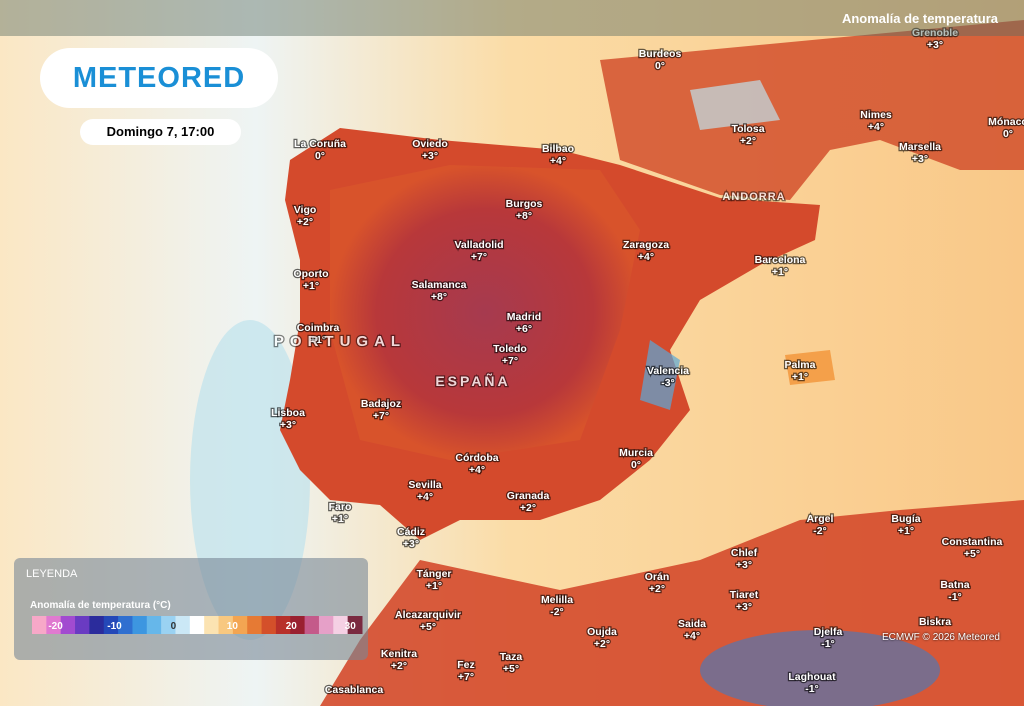 This screenshot has width=1024, height=706. Describe the element at coordinates (174, 626) in the screenshot. I see `scale-tick-label: 0` at that location.